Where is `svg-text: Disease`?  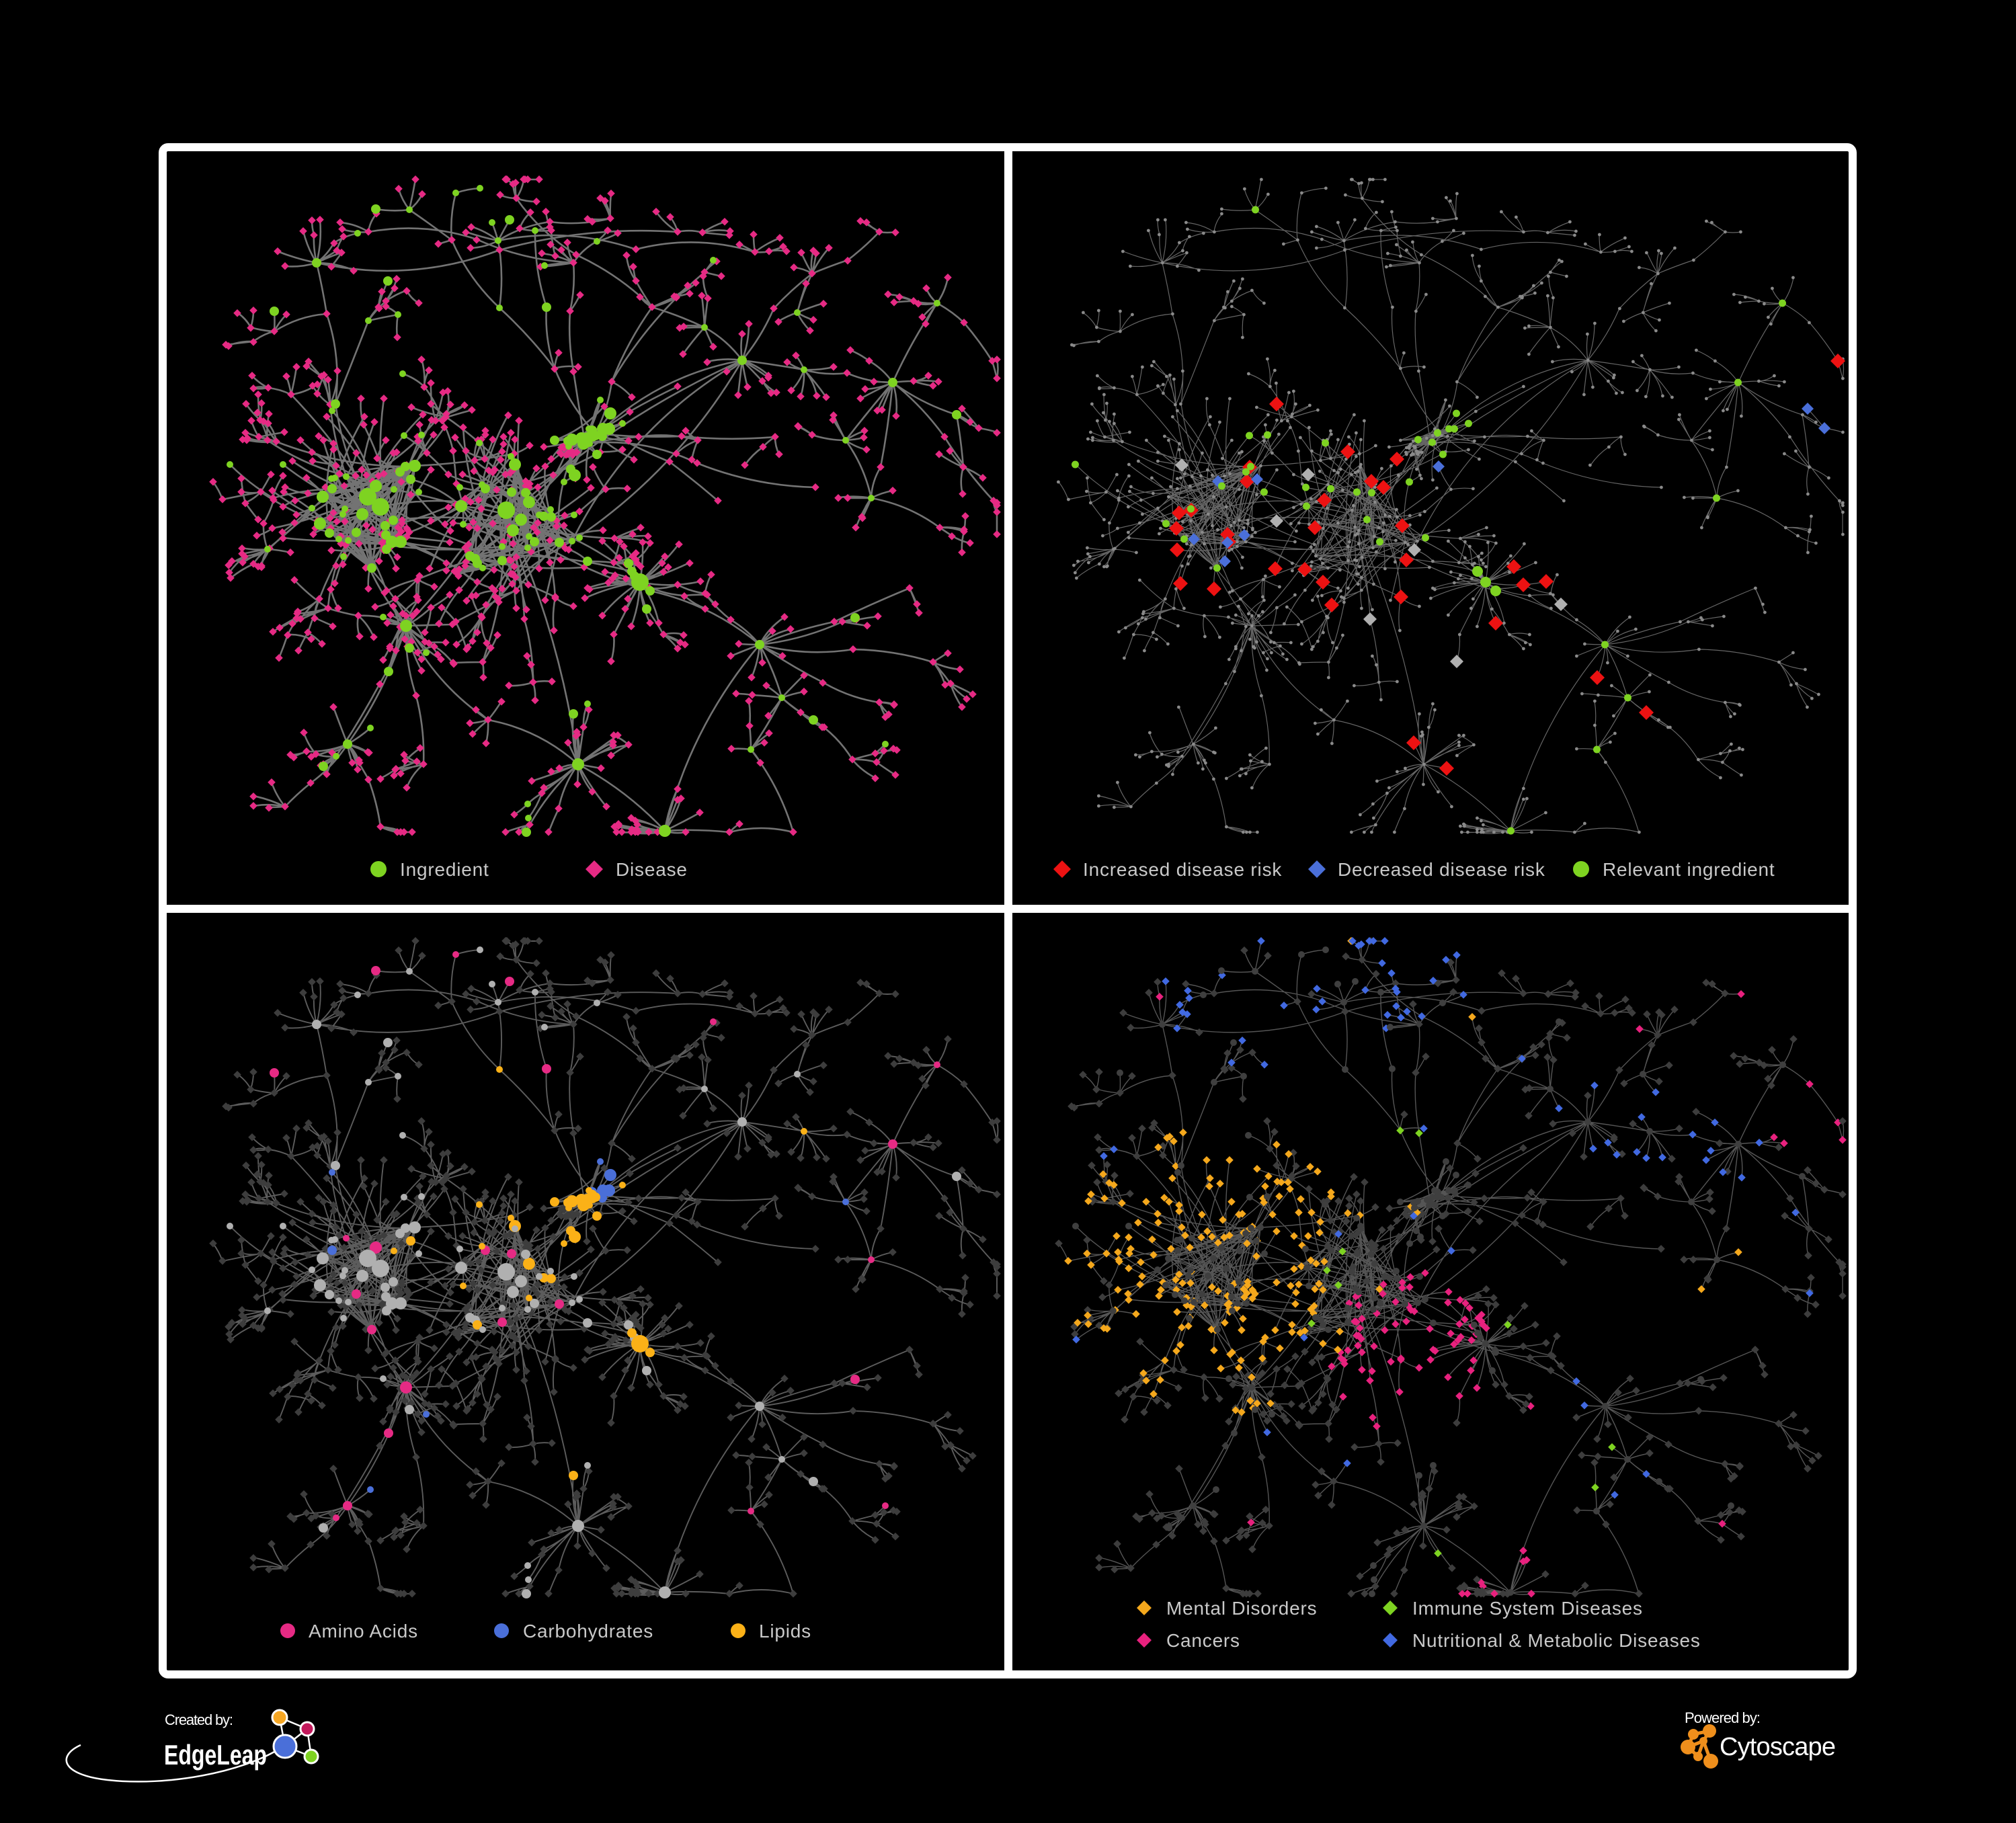 svg-text: Disease is located at coordinates (652, 869).